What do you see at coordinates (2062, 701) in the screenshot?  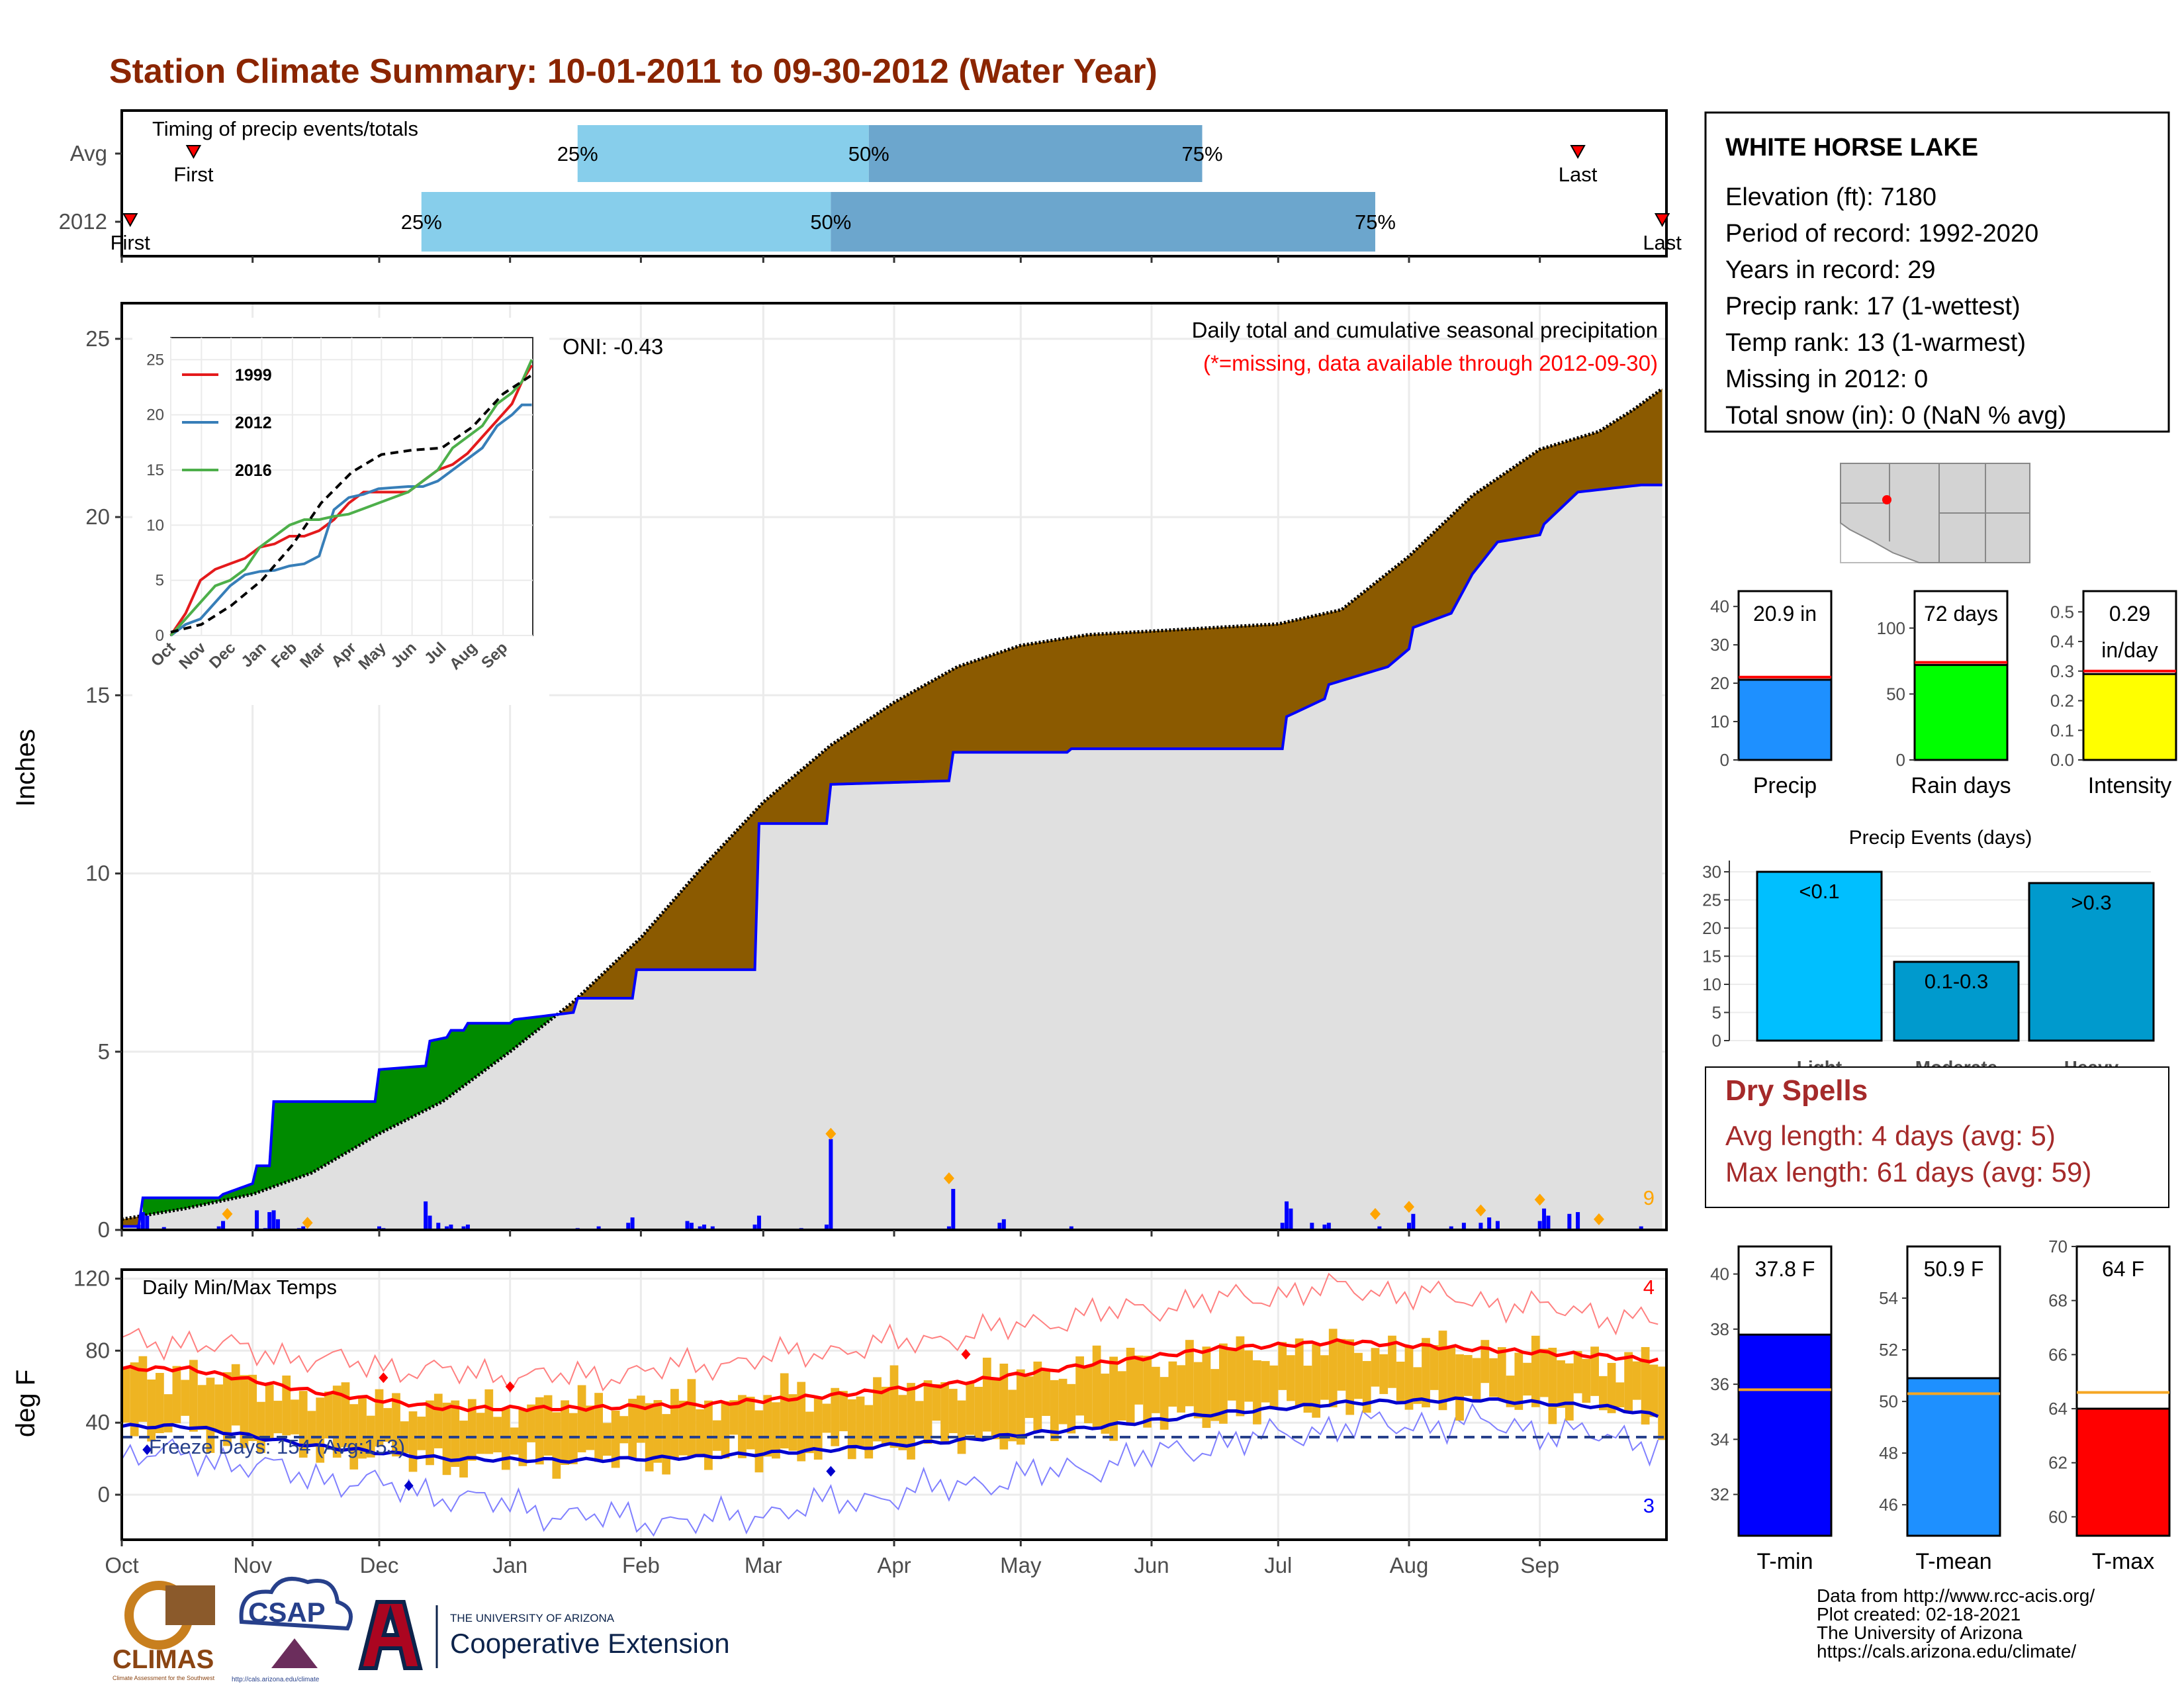 I see `precip-summary-2-ytick-label: 0.2` at bounding box center [2062, 701].